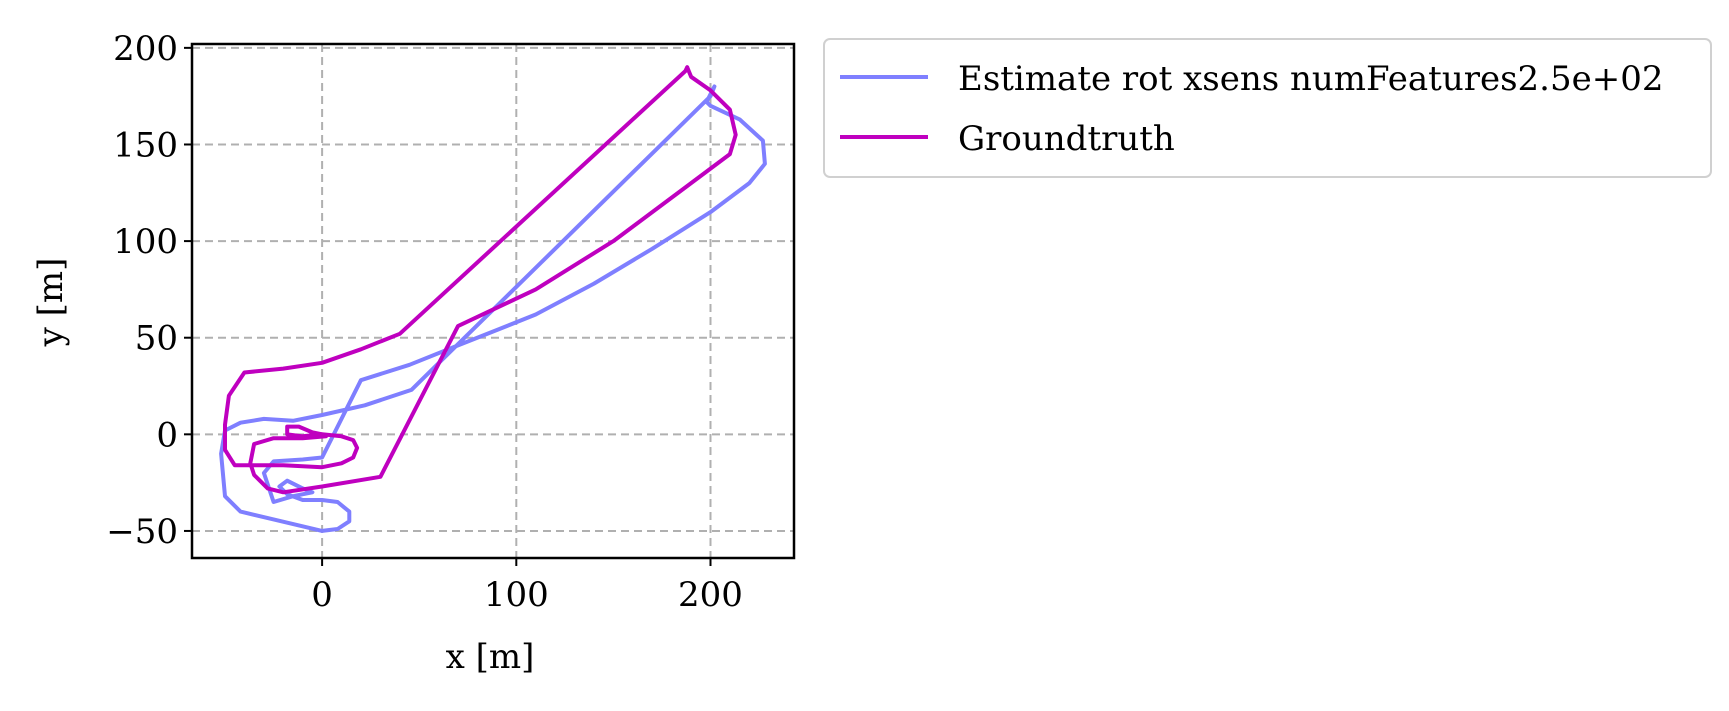 Image resolution: width=1729 pixels, height=711 pixels. I want to click on y-tick-label: 100, so click(145, 242).